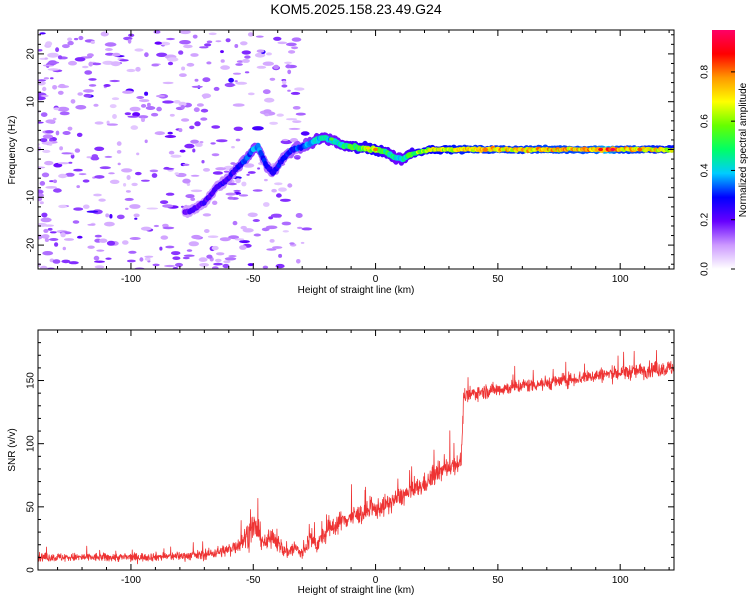  Describe the element at coordinates (705, 170) in the screenshot. I see `colorbar-tick-label: 0.4` at that location.